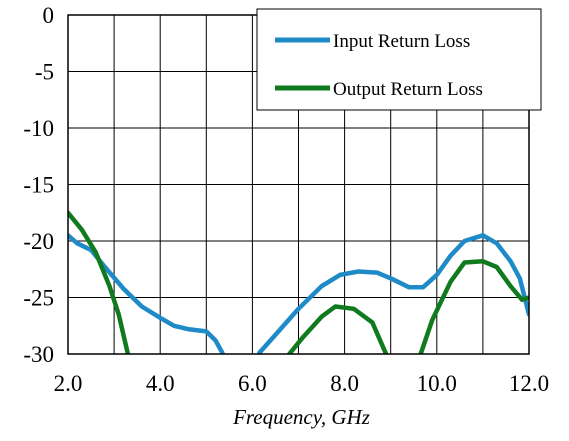  Describe the element at coordinates (38, 241) in the screenshot. I see `y-tick-label: -20` at that location.